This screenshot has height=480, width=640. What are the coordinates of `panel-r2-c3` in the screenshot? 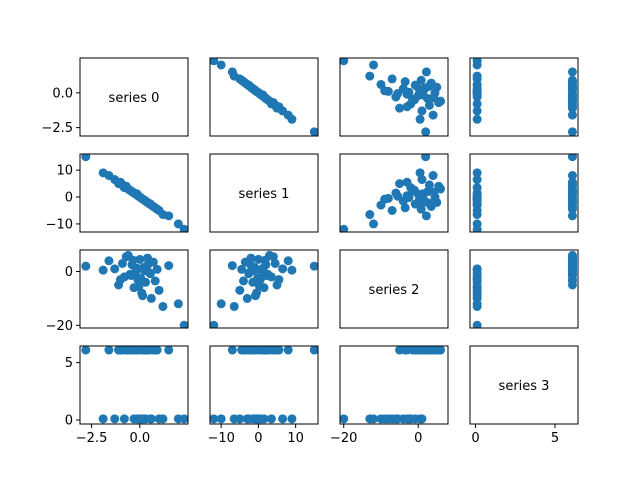 It's located at (524, 289).